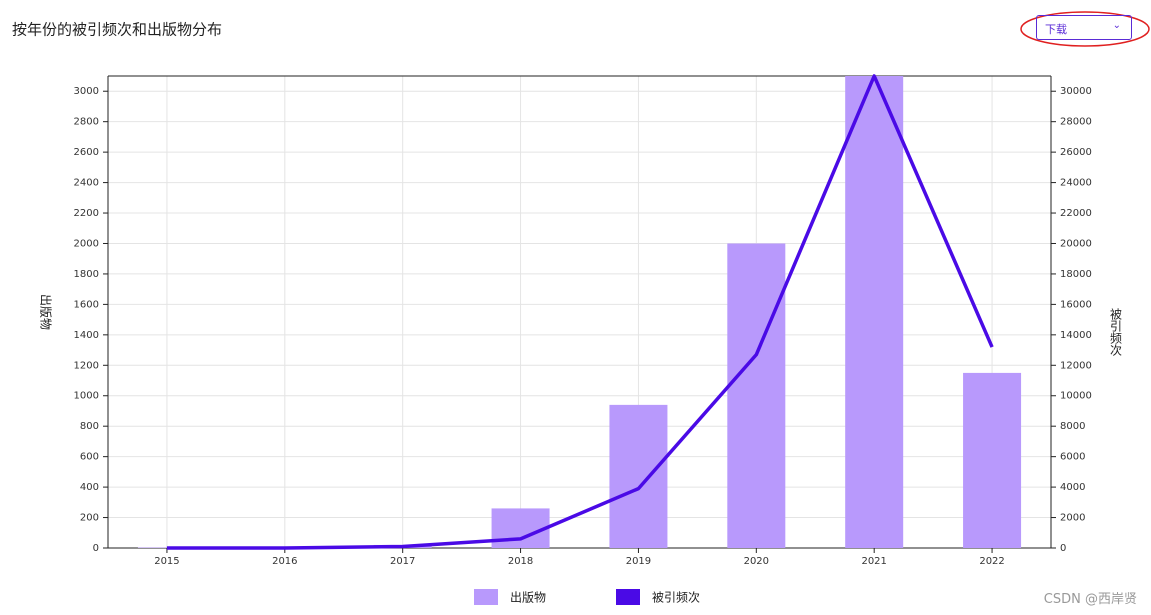  I want to click on download-dropdown: 下载 ⌄, so click(1084, 27).